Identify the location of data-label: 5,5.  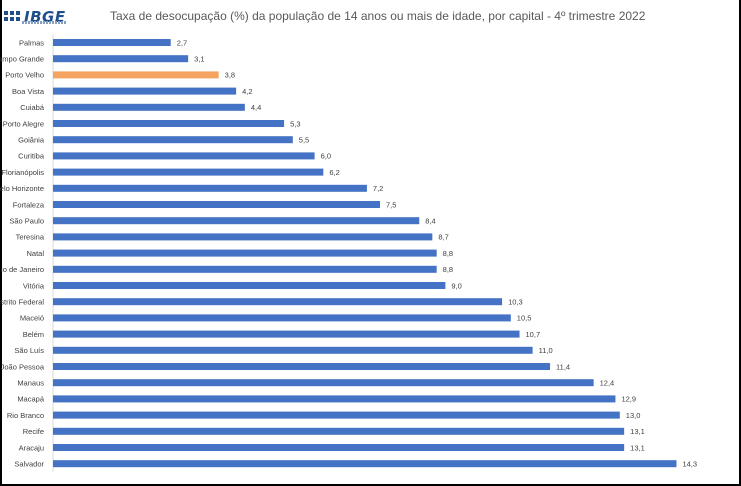
(304, 140).